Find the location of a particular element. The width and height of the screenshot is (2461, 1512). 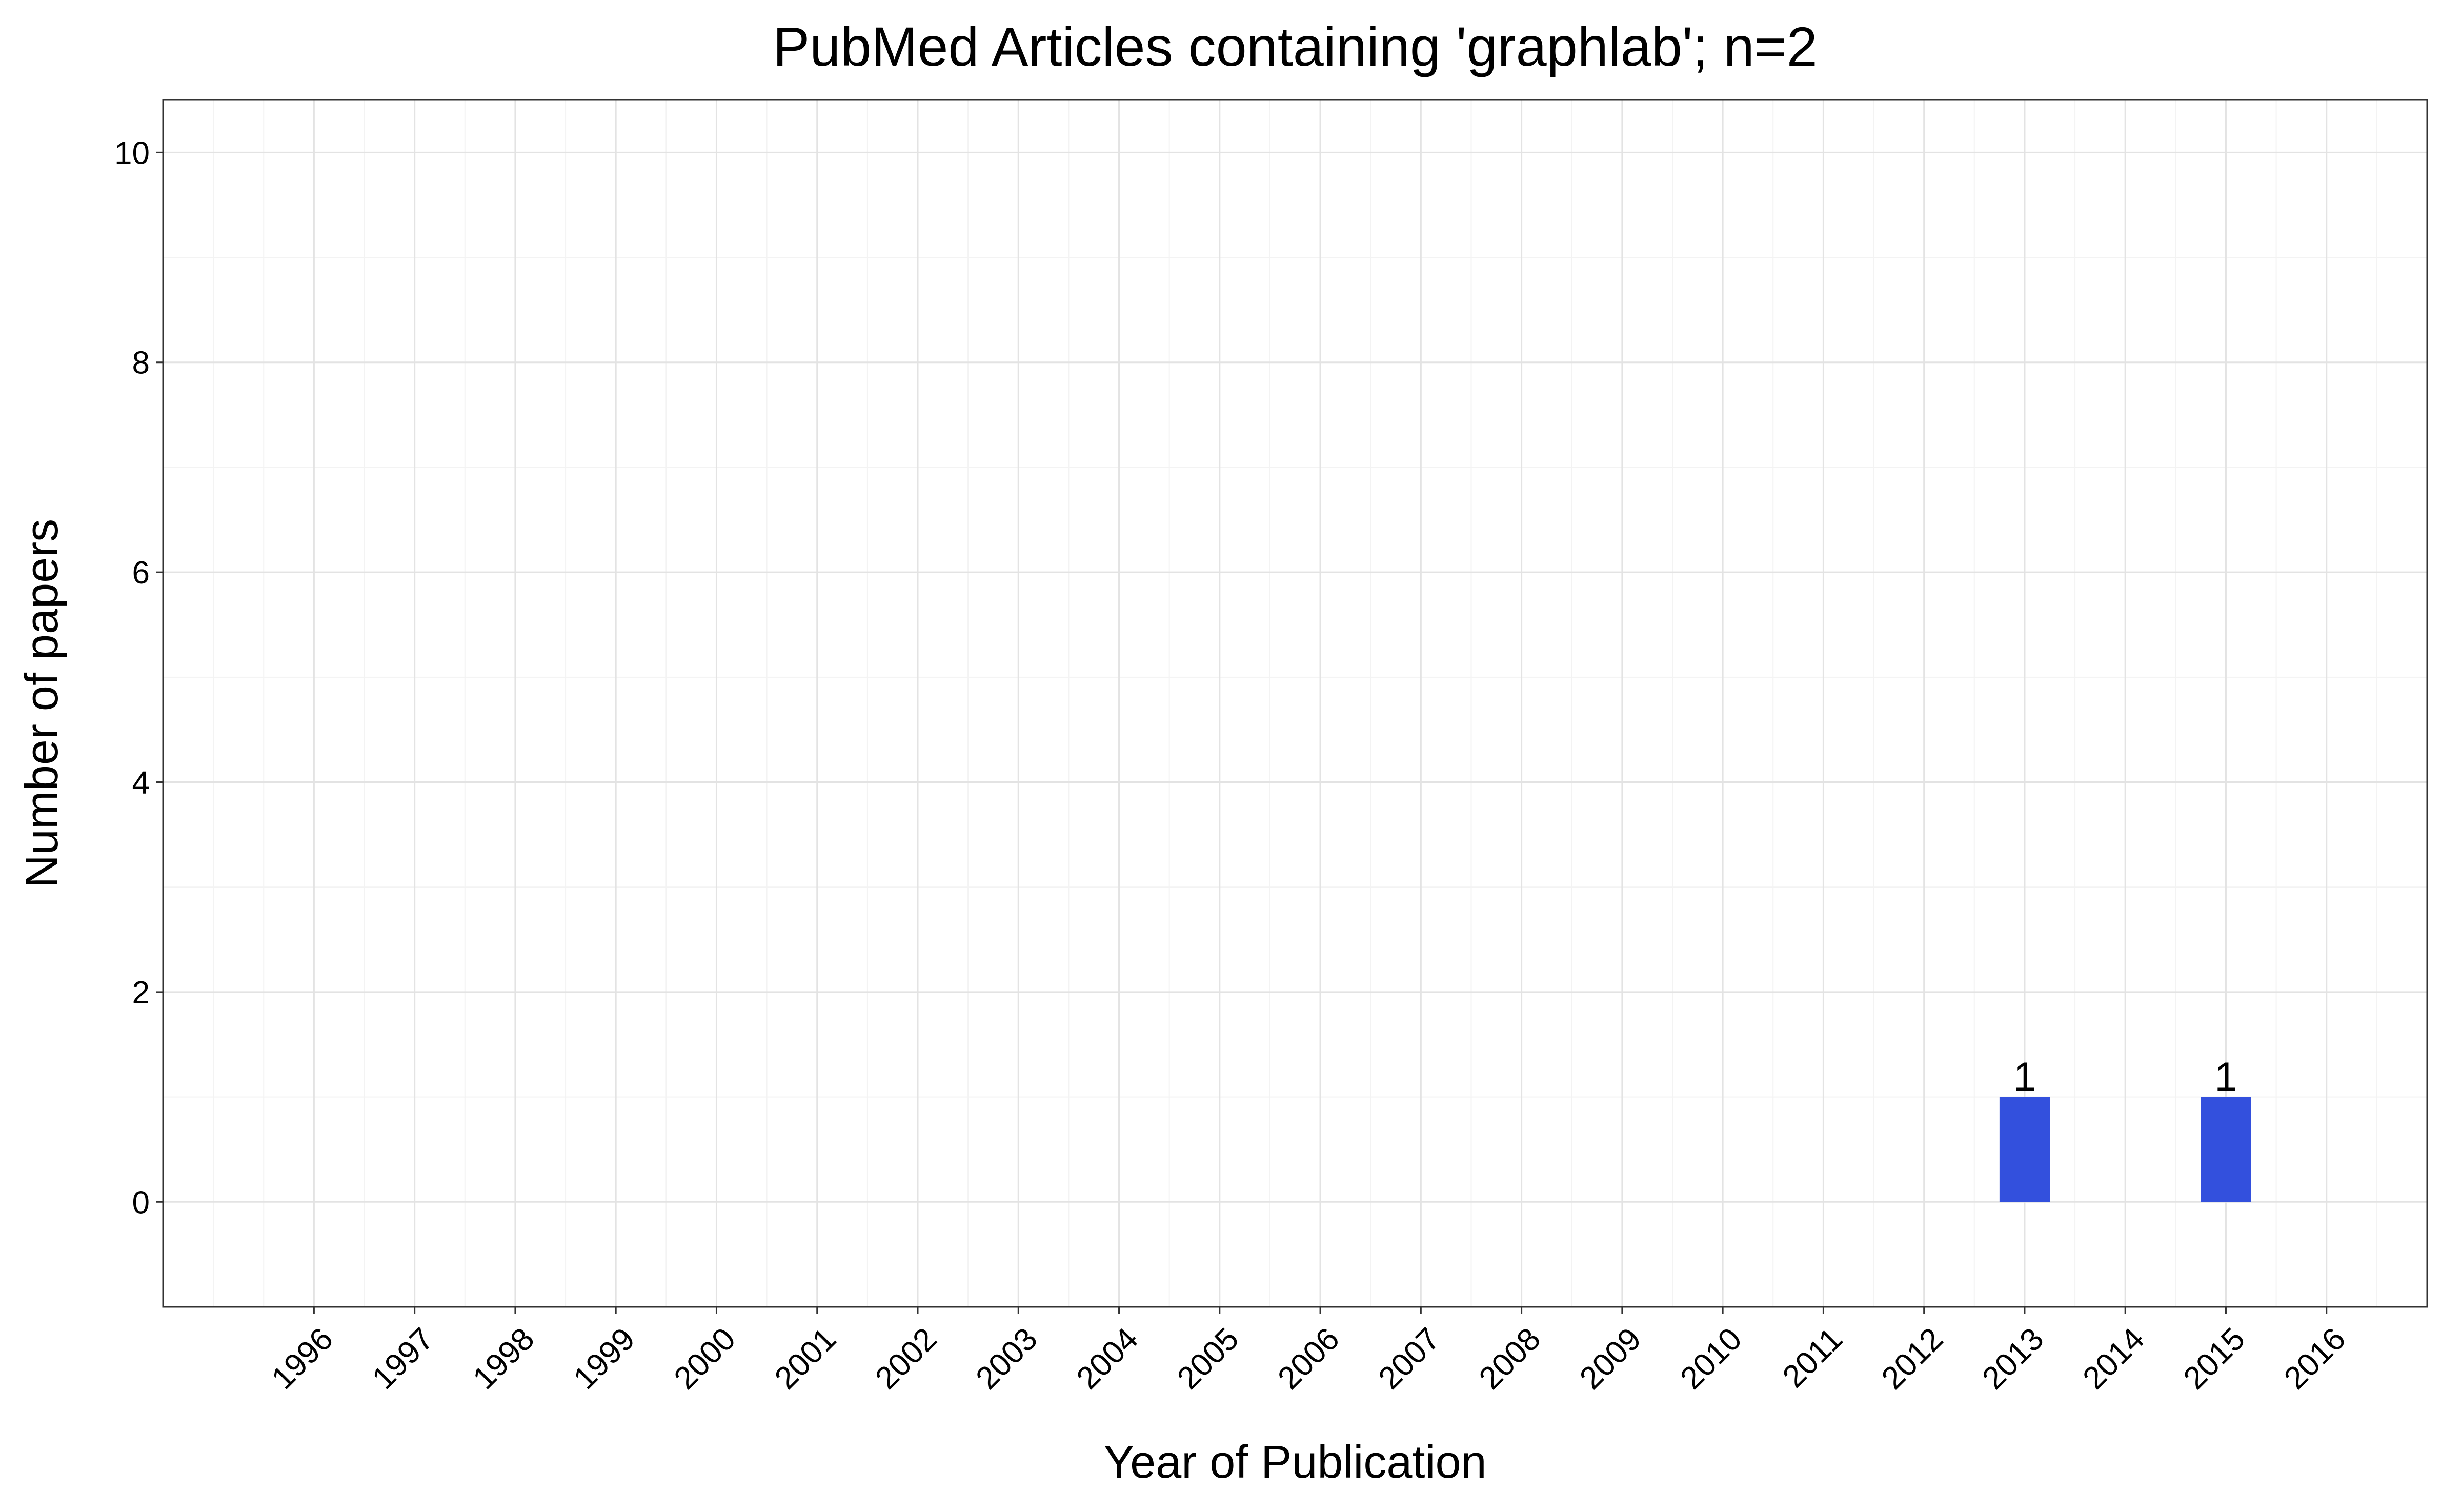

y-tick-label: 0 is located at coordinates (141, 1202).